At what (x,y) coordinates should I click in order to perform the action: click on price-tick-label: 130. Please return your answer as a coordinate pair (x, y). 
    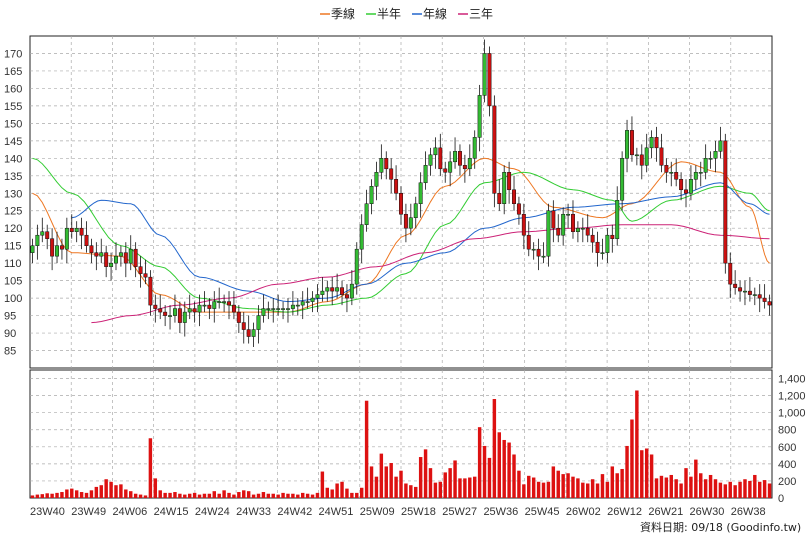
    Looking at the image, I should click on (13, 194).